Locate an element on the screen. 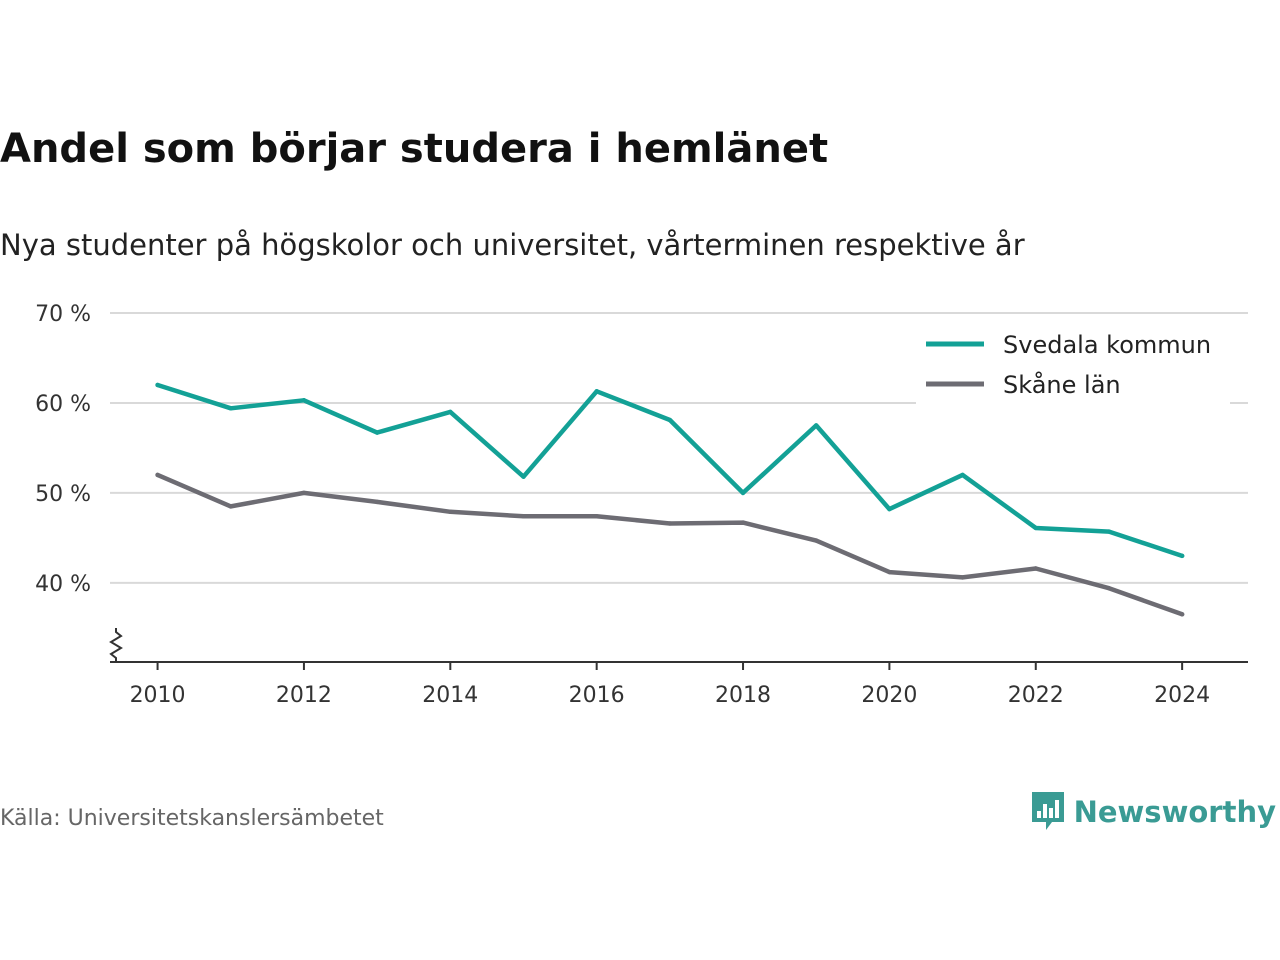 This screenshot has height=960, width=1280. y-axis-ticks: 40 % 50 % 60 % 70 % is located at coordinates (63, 449).